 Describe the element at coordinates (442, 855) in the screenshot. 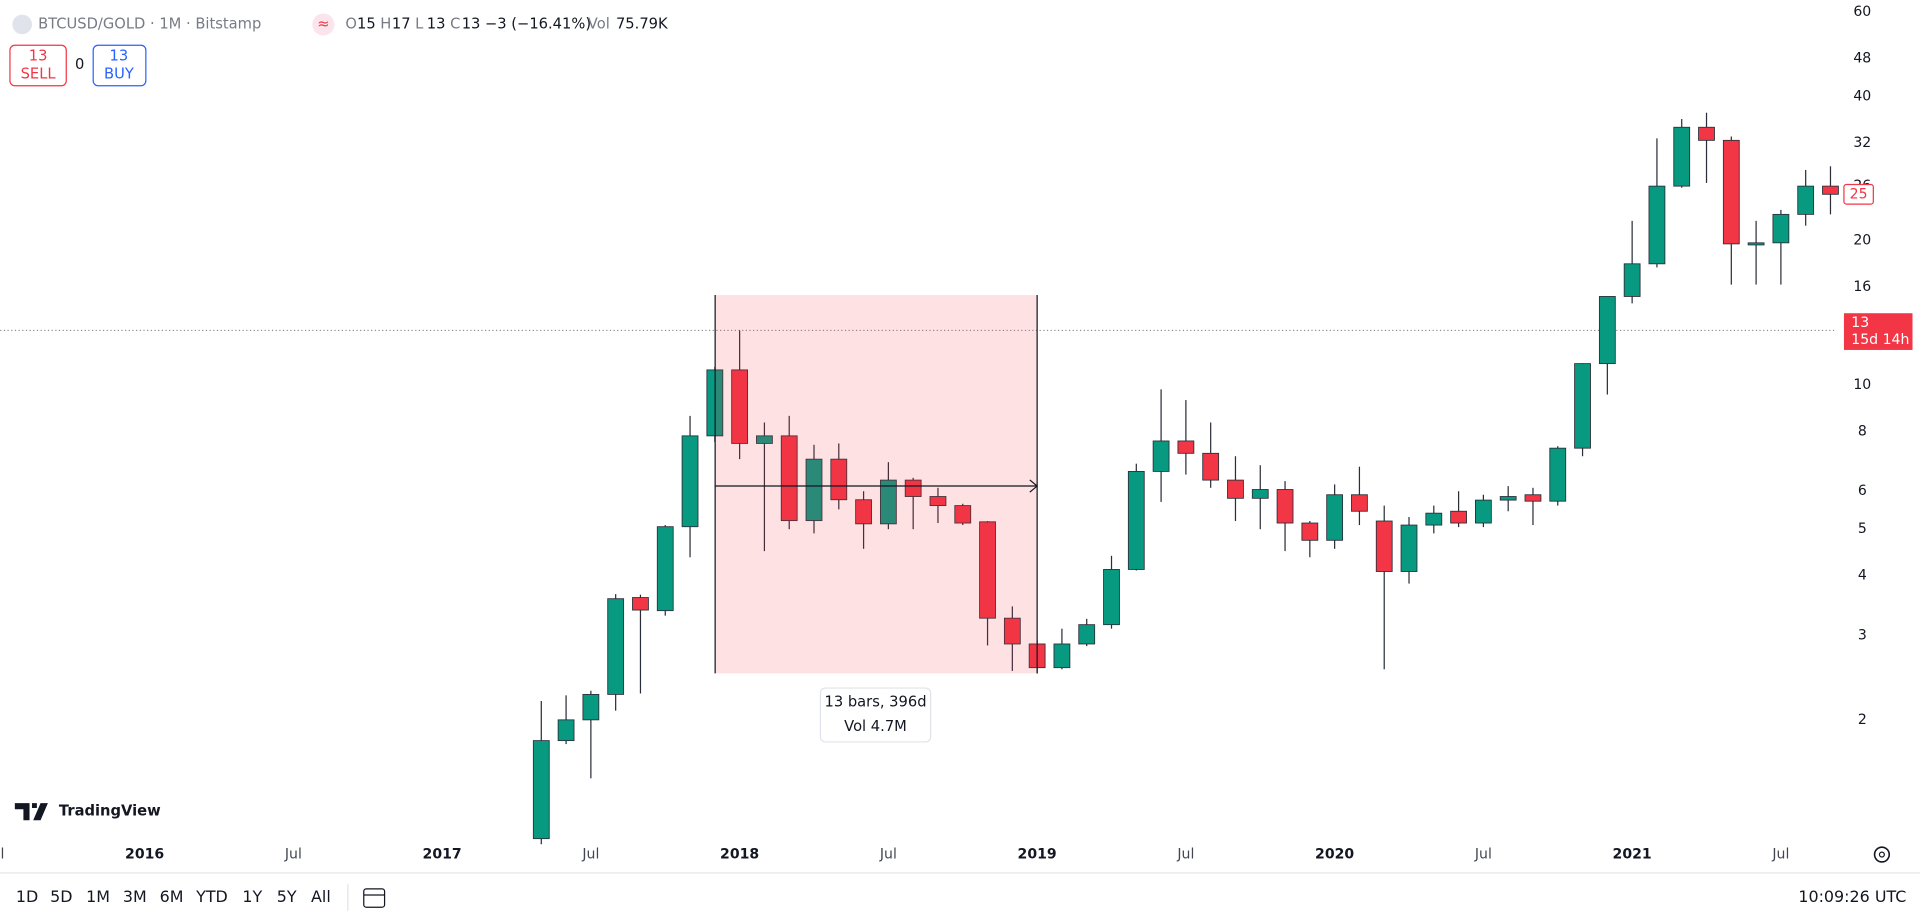

I see `x-tick-label: 2017` at that location.